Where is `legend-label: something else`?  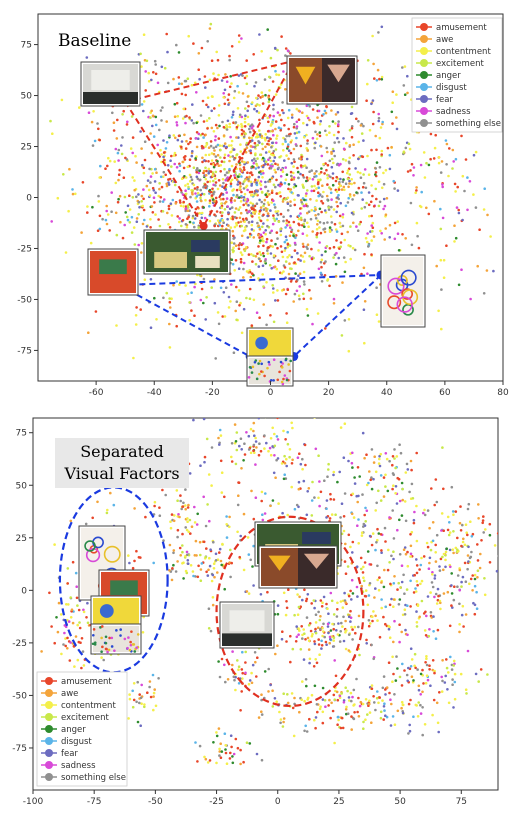
legend-label: something else is located at coordinates (468, 124).